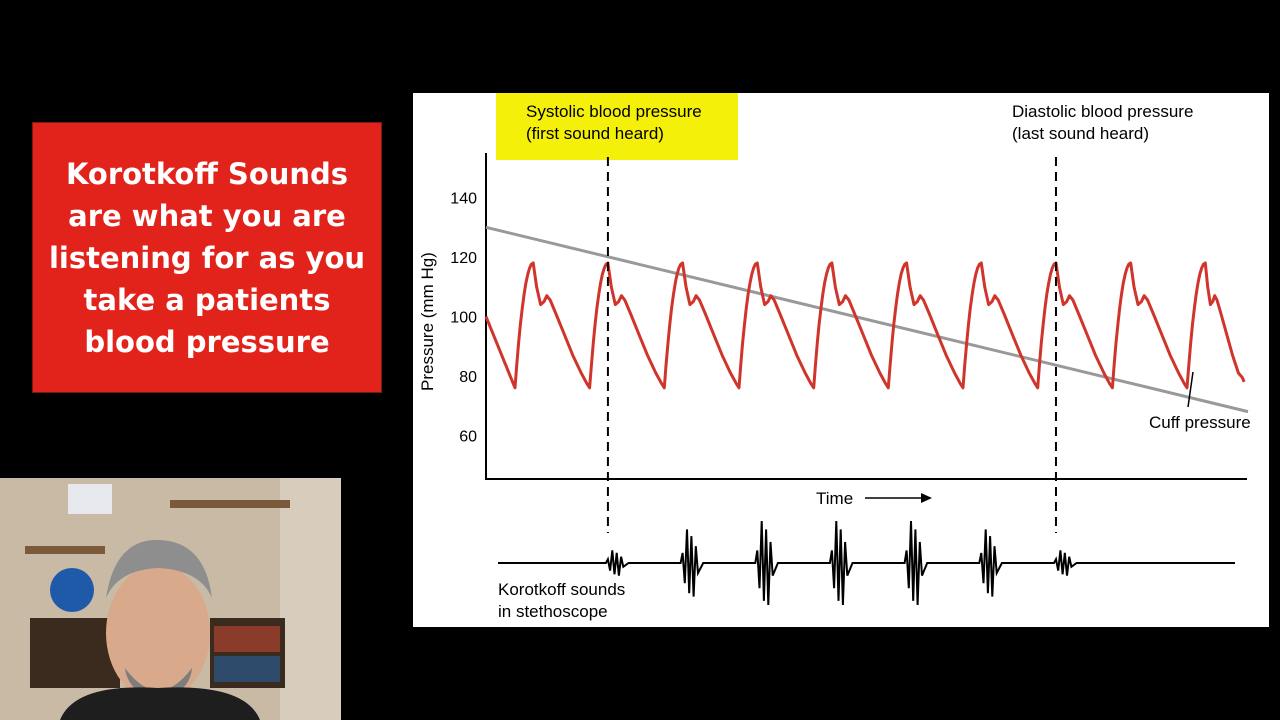 The height and width of the screenshot is (720, 1280). Describe the element at coordinates (614, 111) in the screenshot. I see `systolic-label-line1: Systolic blood pressure` at that location.